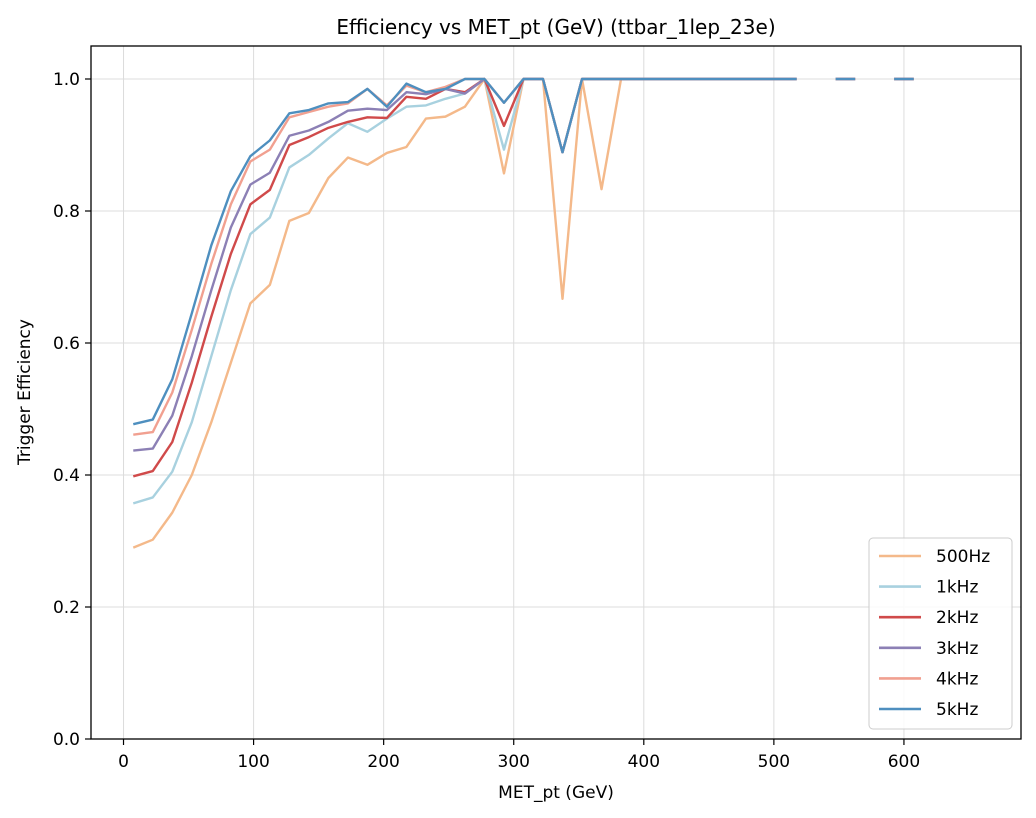 Image resolution: width=1036 pixels, height=818 pixels. I want to click on y-tick-label: 0.0, so click(66, 740).